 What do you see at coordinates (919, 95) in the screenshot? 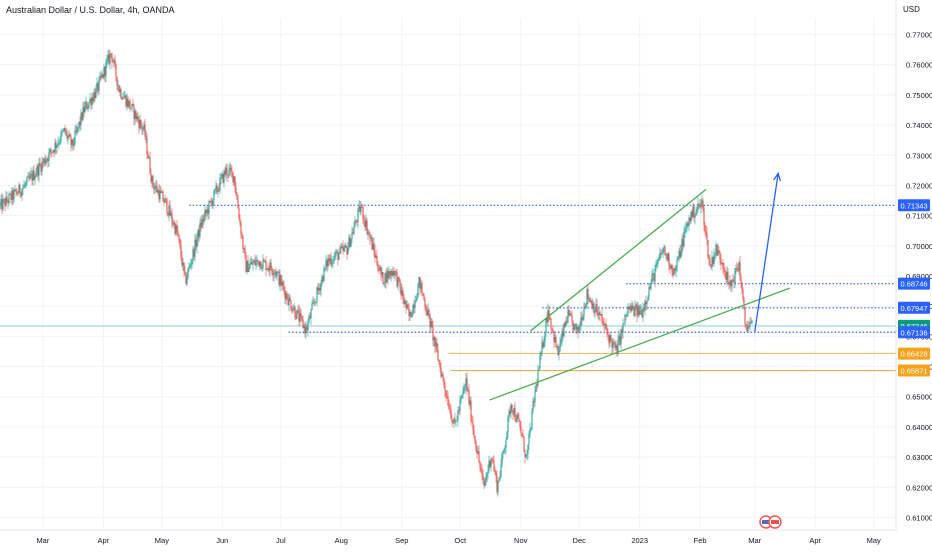
I see `y-tick-label: 0.75000` at bounding box center [919, 95].